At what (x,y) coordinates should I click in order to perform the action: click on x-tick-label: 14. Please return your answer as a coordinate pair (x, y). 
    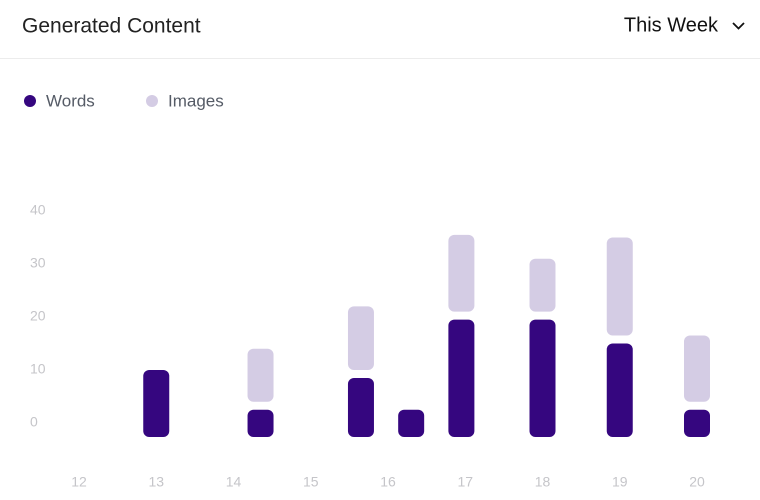
    Looking at the image, I should click on (234, 482).